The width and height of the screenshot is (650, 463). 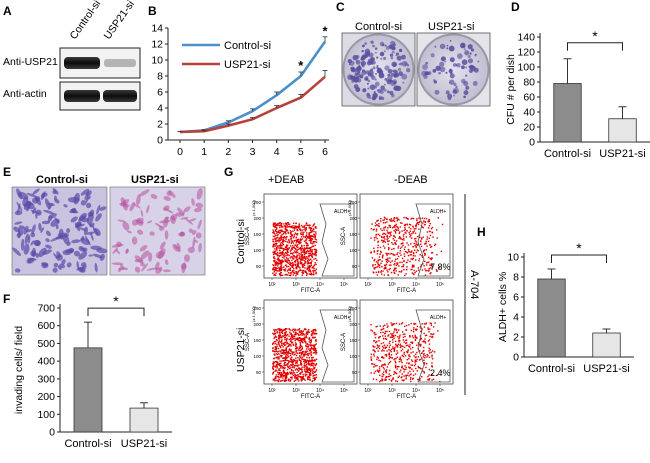 What do you see at coordinates (46, 379) in the screenshot?
I see `y-tick-label: 300` at bounding box center [46, 379].